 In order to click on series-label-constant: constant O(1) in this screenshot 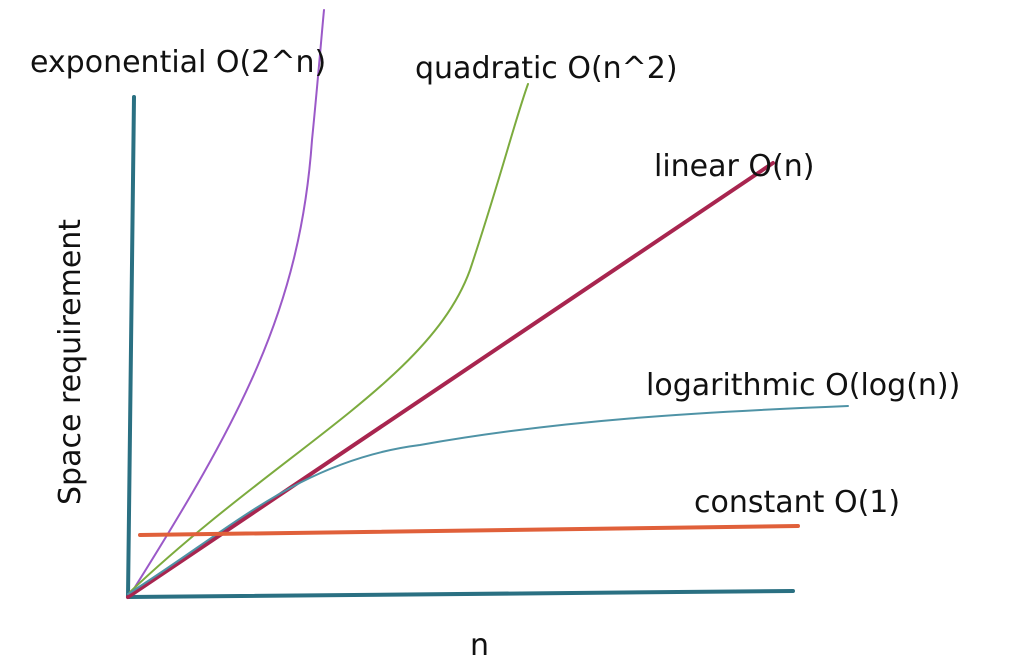, I will do `click(797, 502)`.